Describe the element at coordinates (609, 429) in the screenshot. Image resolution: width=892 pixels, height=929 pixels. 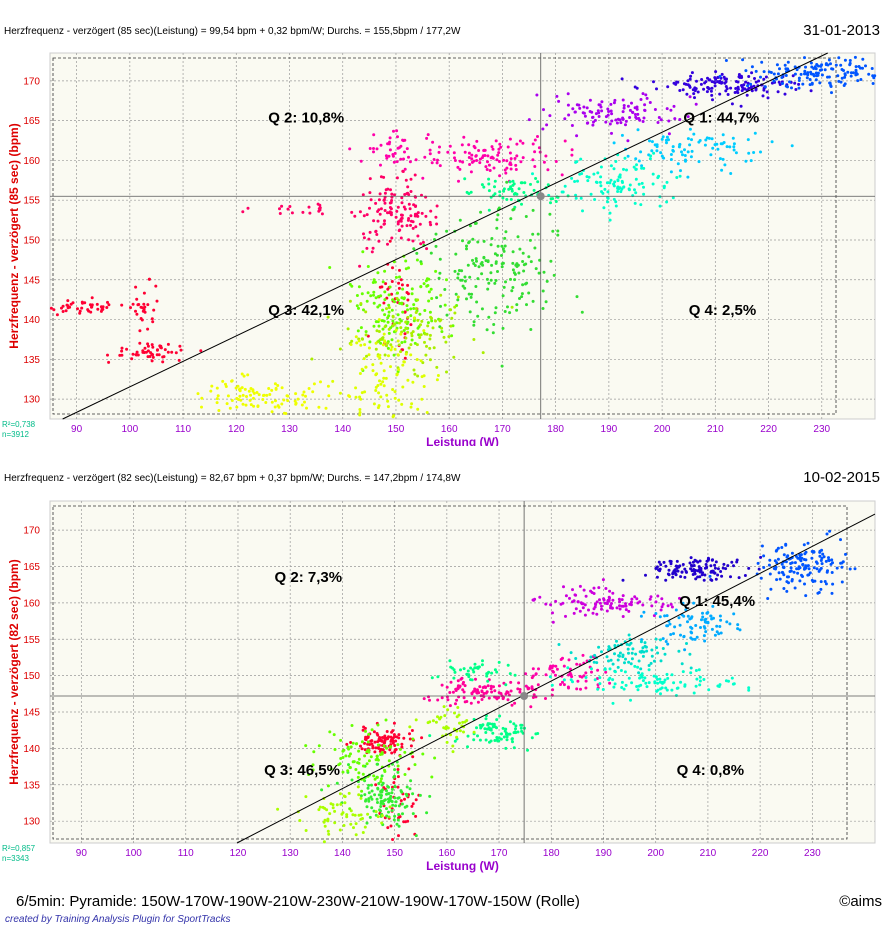
I see `x-tick-label: 190` at that location.